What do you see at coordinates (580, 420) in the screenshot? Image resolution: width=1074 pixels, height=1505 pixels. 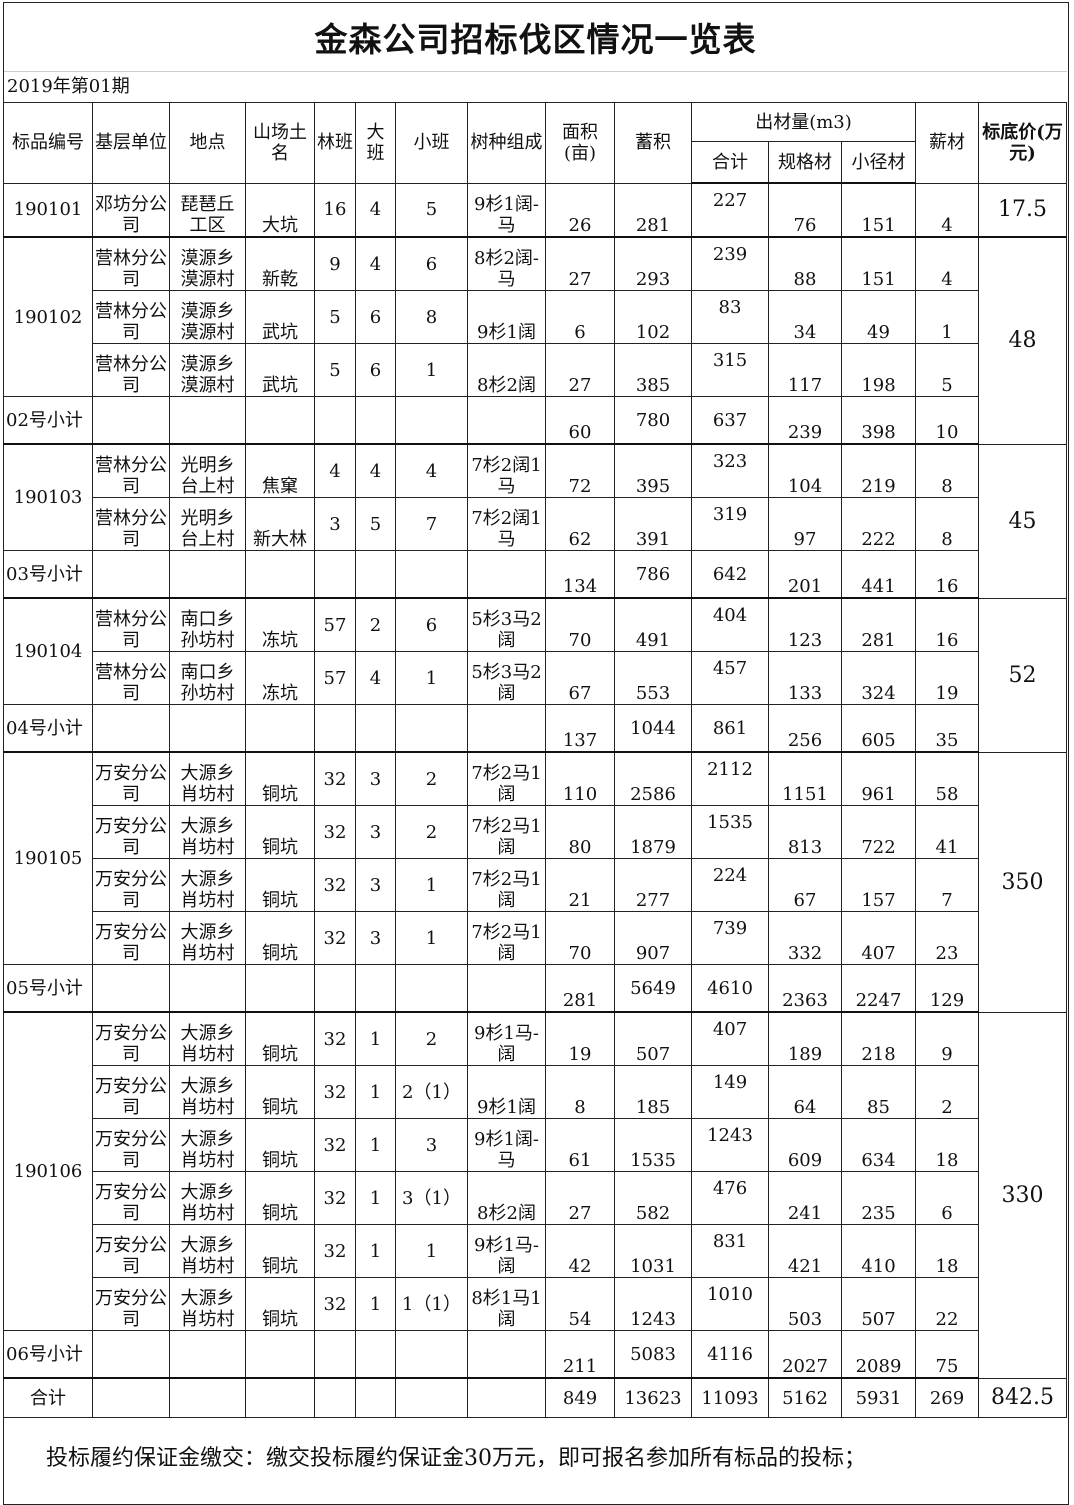 I see `subtotal-area: 60` at bounding box center [580, 420].